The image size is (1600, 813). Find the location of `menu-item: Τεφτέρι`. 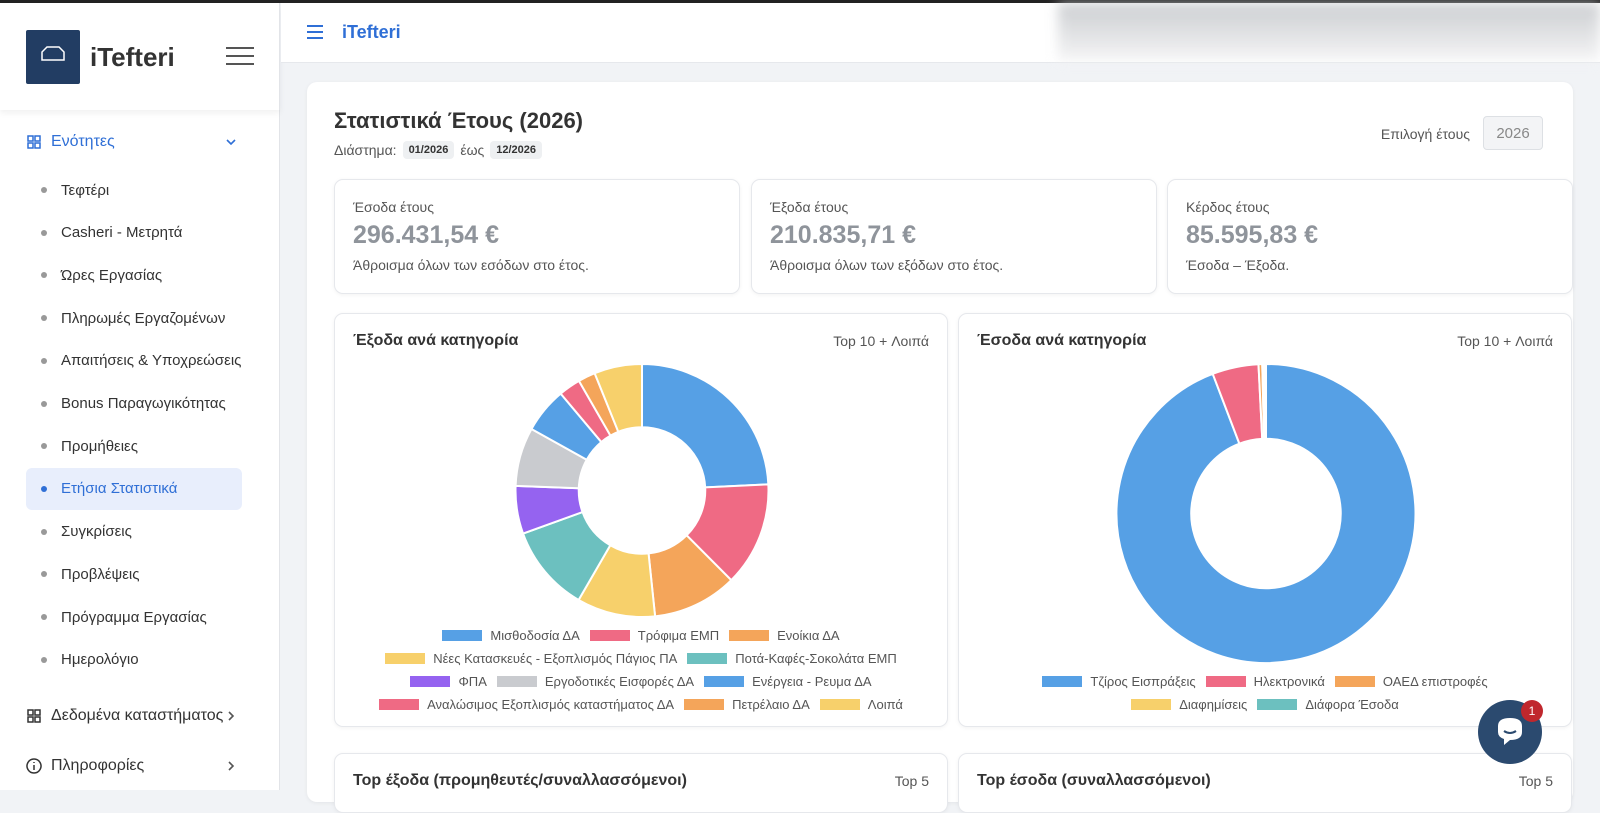

menu-item: Τεφτέρι is located at coordinates (134, 190).